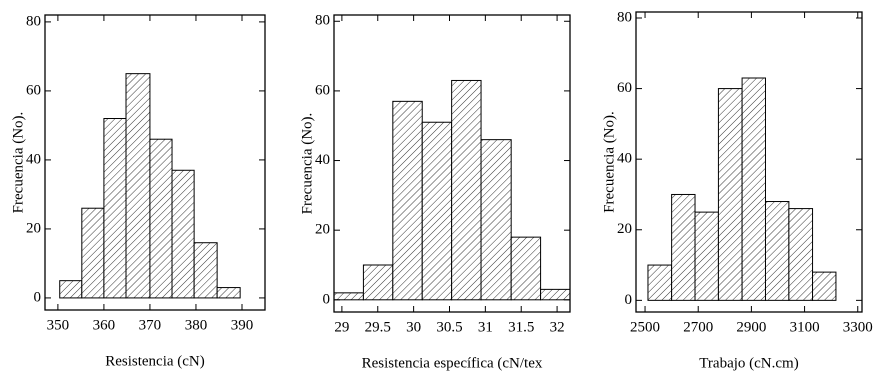 The image size is (878, 376). What do you see at coordinates (449, 327) in the screenshot?
I see `x-tick-label: 30.5` at bounding box center [449, 327].